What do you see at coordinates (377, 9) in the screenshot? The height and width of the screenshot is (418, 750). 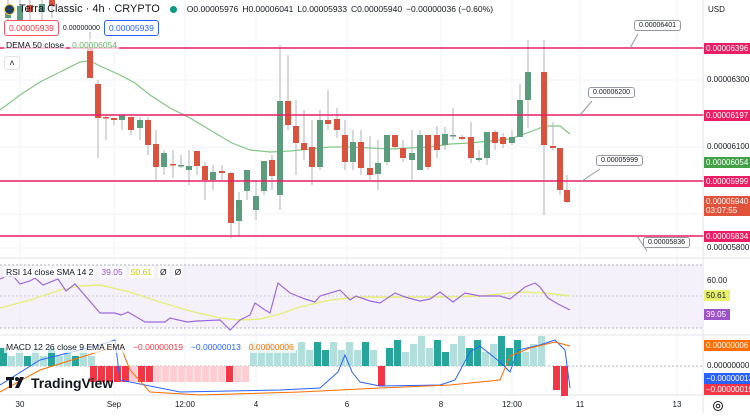 I see `ohlc-close: C0.00005940` at bounding box center [377, 9].